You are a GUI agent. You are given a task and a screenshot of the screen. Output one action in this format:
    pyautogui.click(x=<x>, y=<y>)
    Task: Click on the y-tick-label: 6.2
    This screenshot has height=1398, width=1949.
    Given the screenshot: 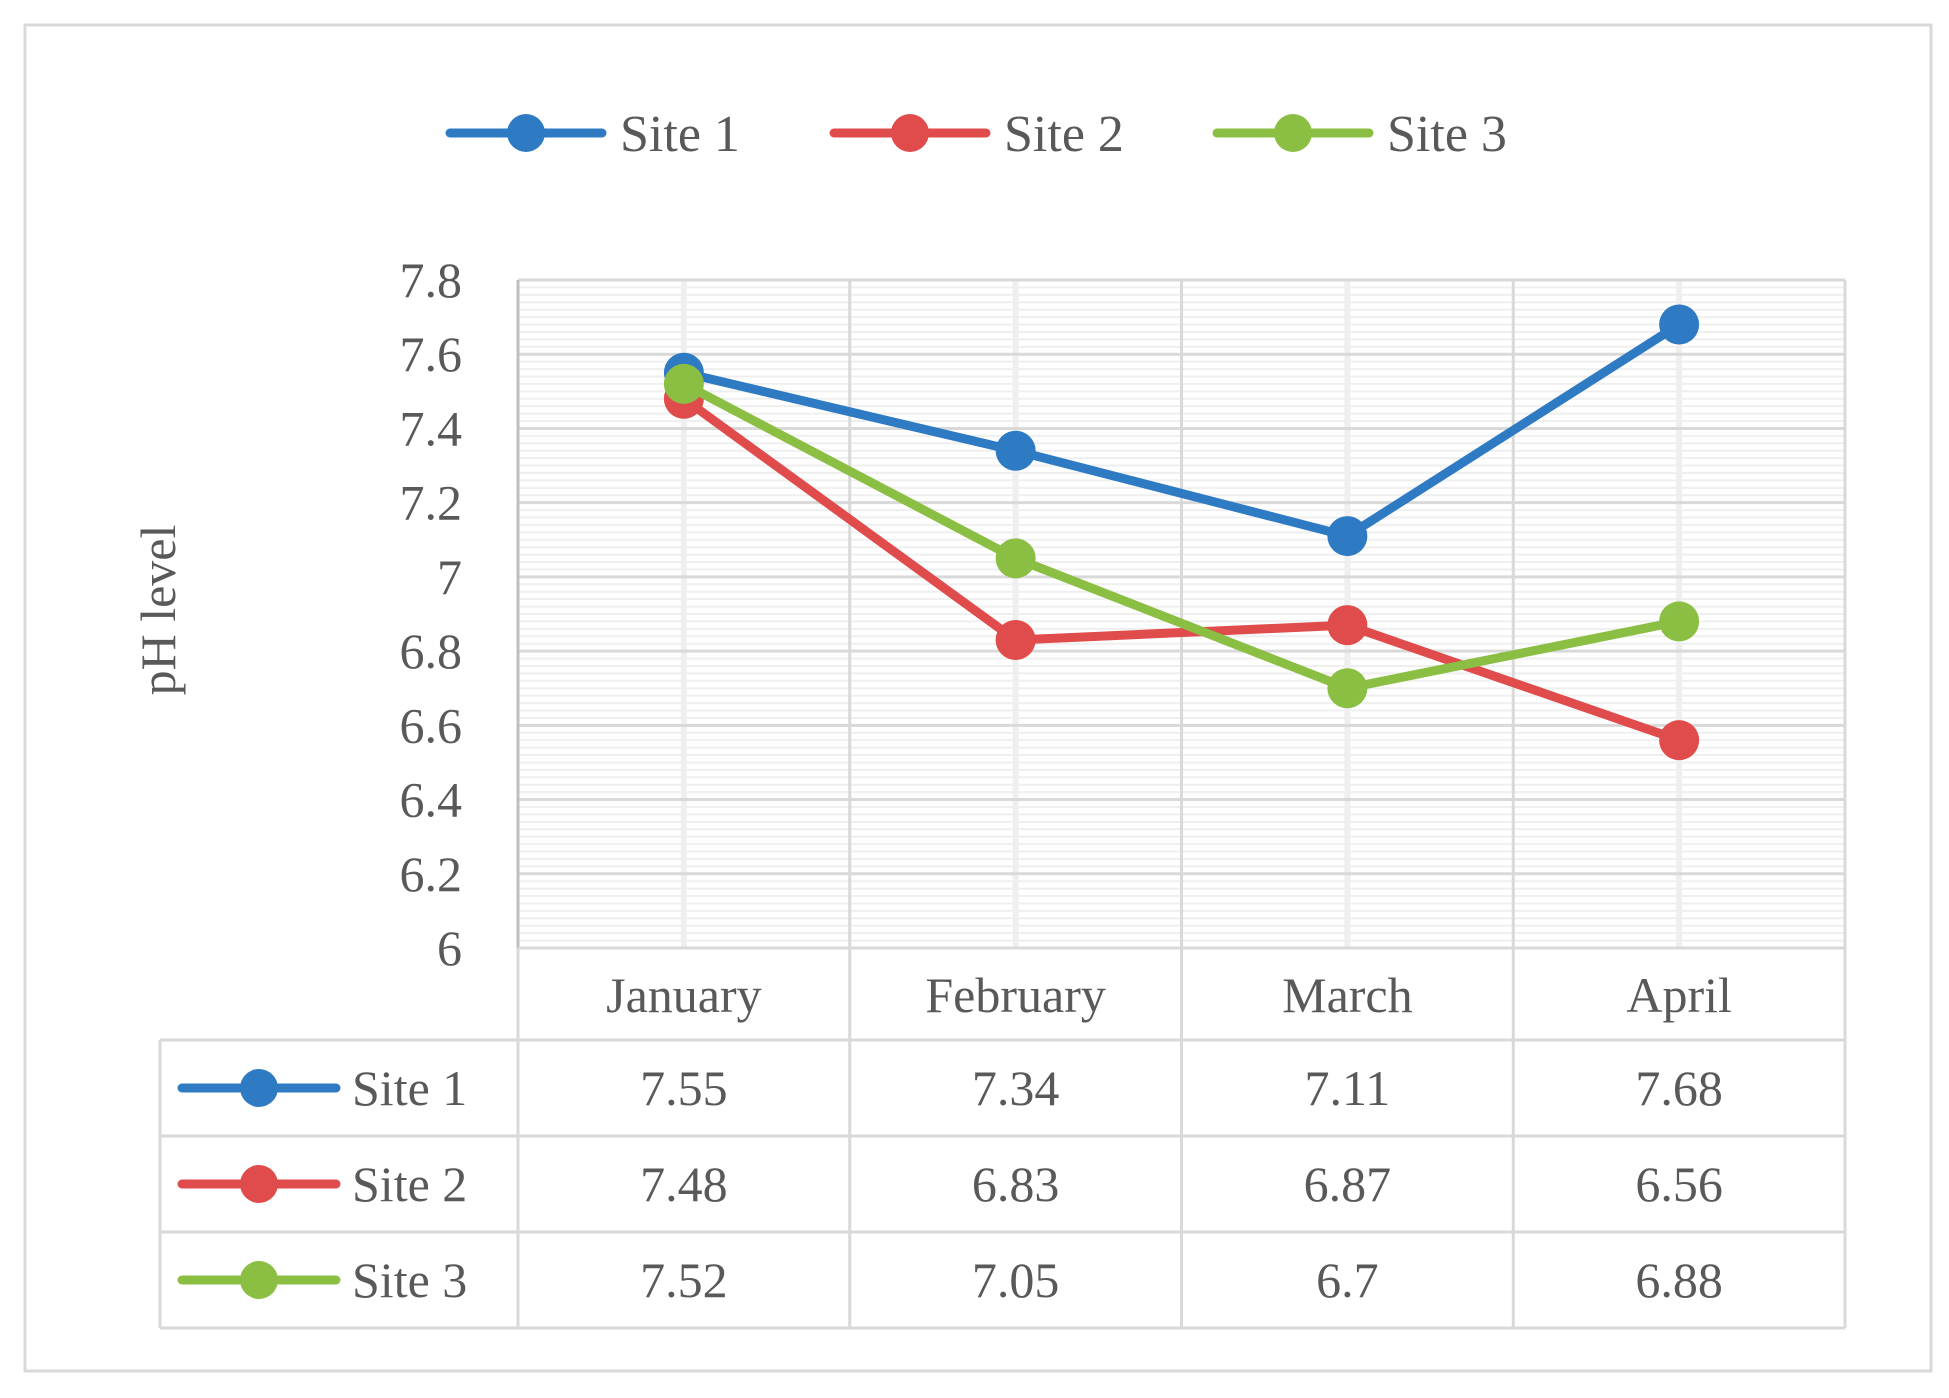 What is the action you would take?
    pyautogui.click(x=431, y=874)
    